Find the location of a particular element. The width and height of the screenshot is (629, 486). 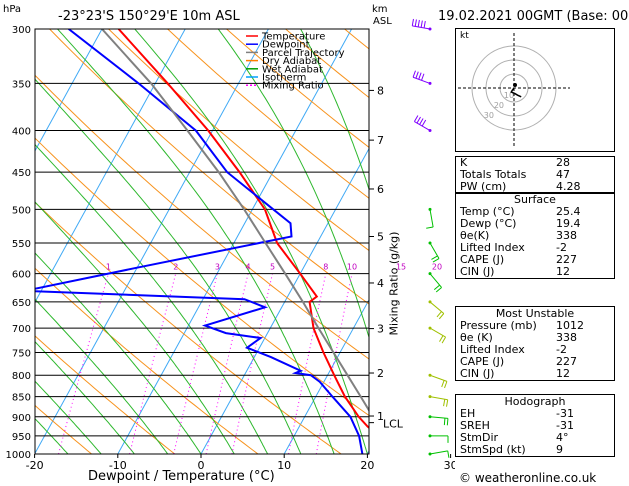

mixing-ratio-label: 15 is located at coordinates (401, 267).